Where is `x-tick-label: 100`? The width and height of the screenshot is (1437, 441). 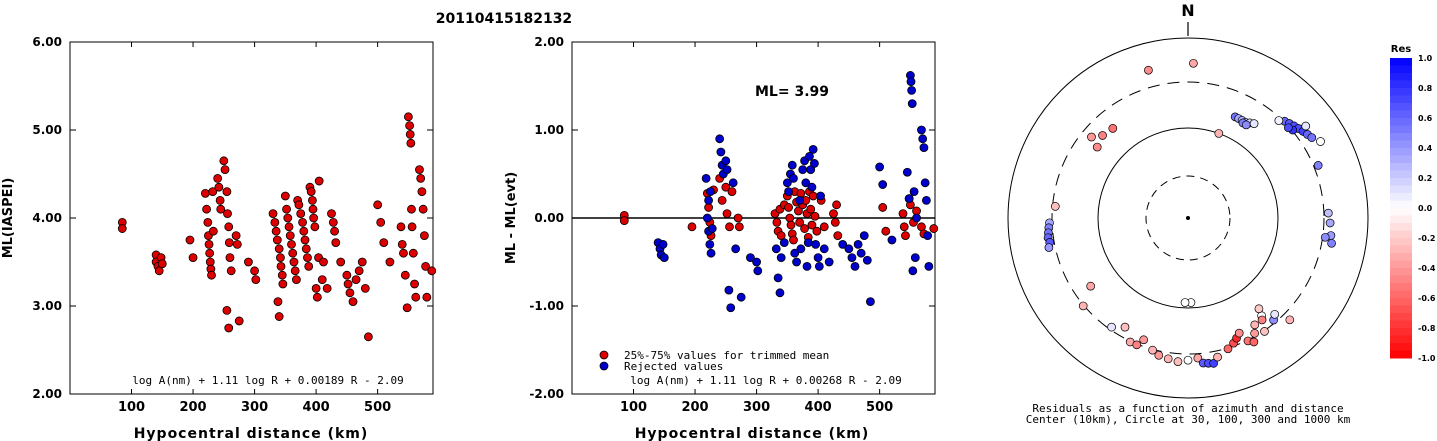
x-tick-label: 100 is located at coordinates (633, 407).